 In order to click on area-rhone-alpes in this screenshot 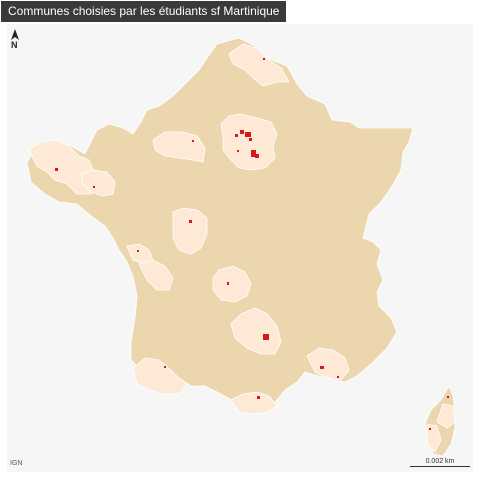, I will do `click(256, 331)`.